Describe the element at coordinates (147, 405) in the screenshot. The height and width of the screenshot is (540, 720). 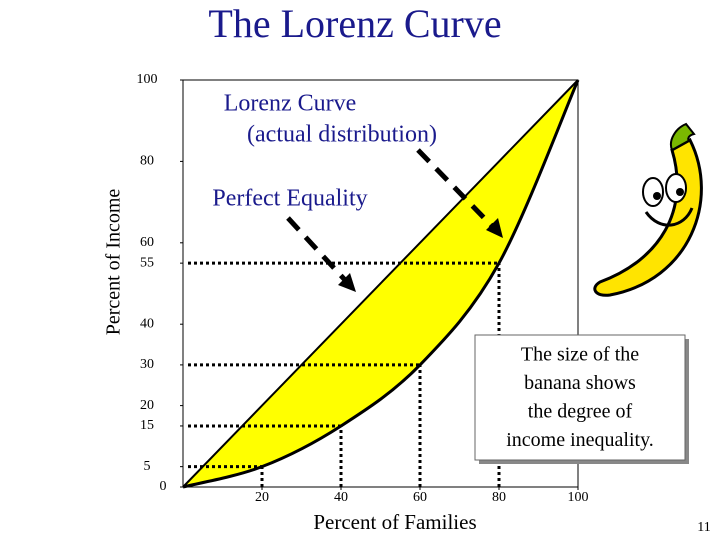
I see `y-tick-label: 20` at that location.